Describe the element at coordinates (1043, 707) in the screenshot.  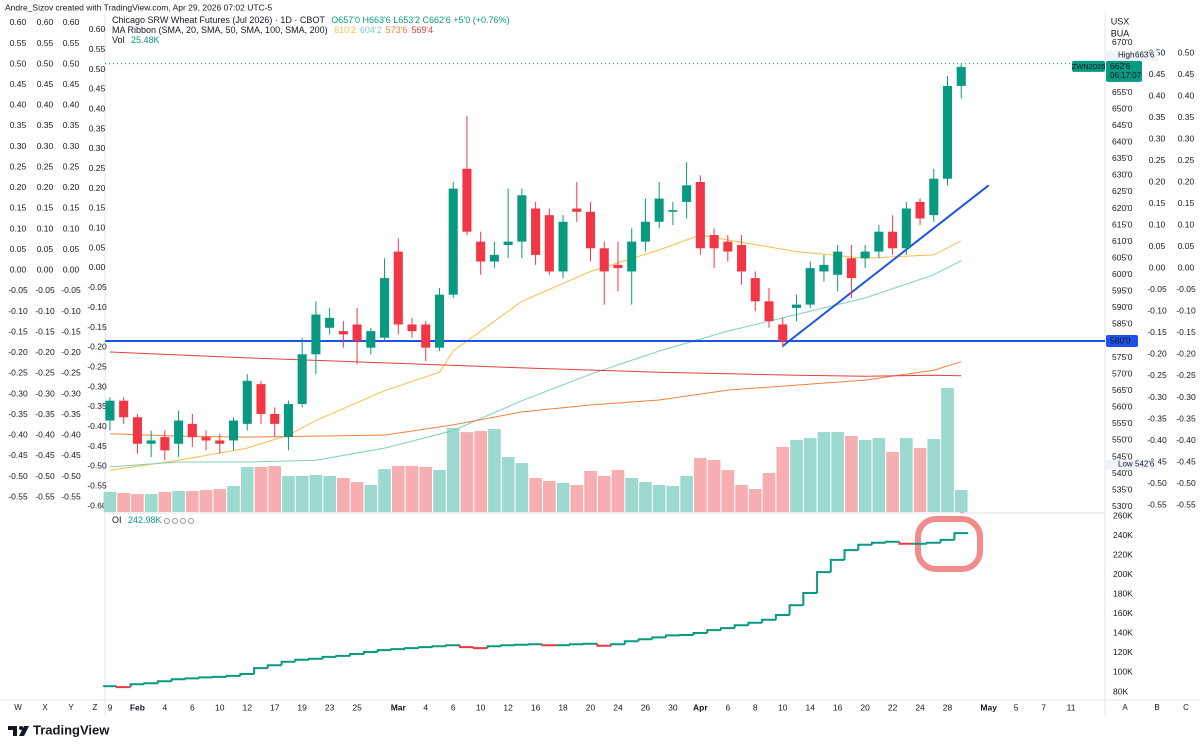
I see `x-tick-label: 7` at that location.